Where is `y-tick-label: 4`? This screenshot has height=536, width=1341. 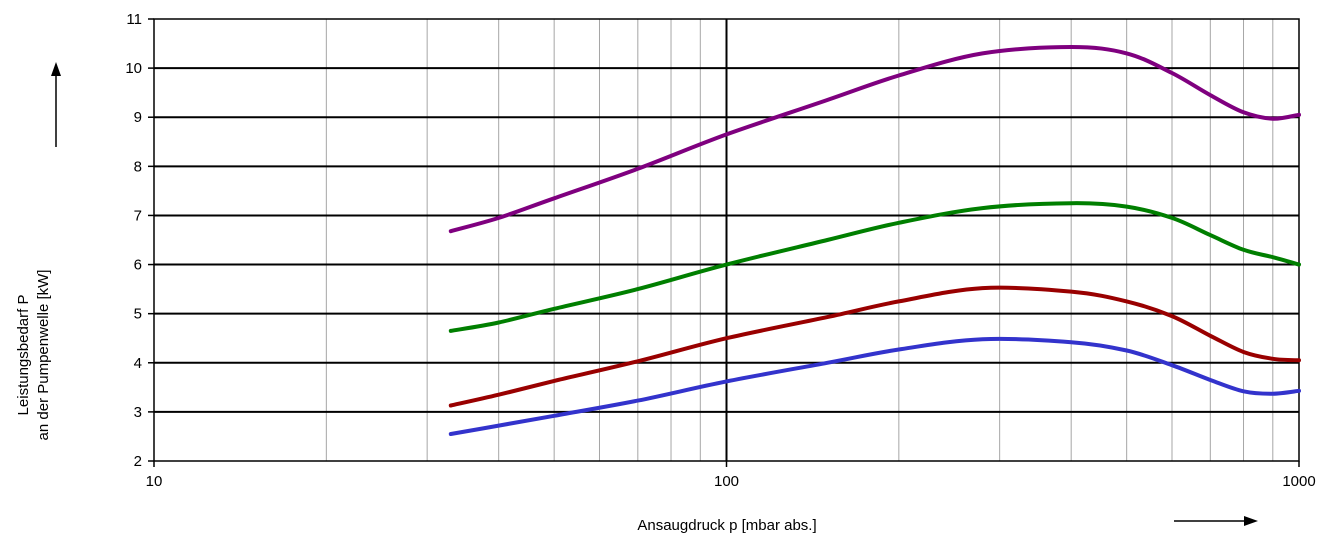 y-tick-label: 4 is located at coordinates (138, 363).